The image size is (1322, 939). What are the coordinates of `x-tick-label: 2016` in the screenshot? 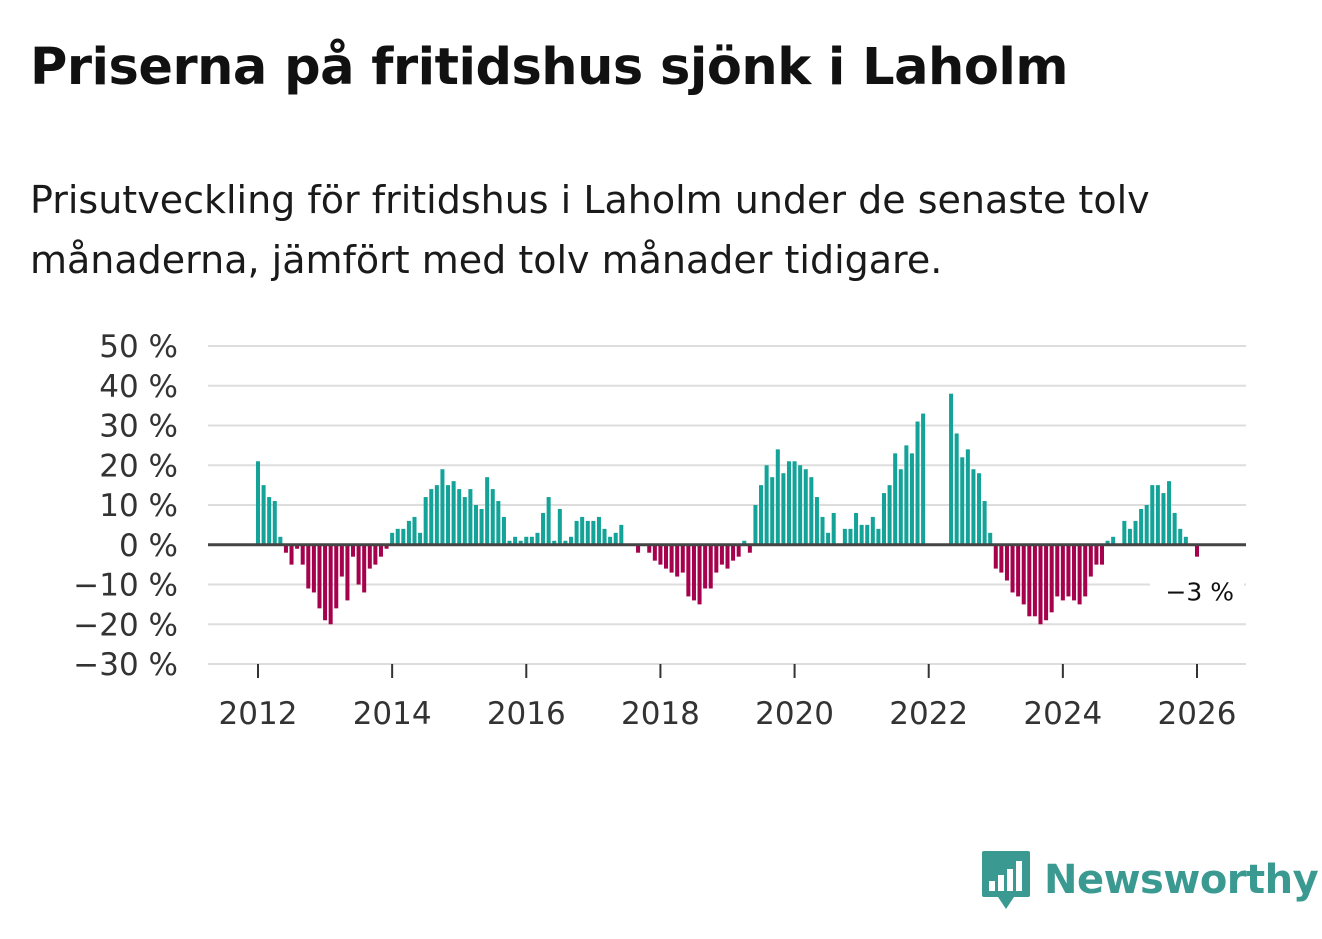 It's located at (526, 714).